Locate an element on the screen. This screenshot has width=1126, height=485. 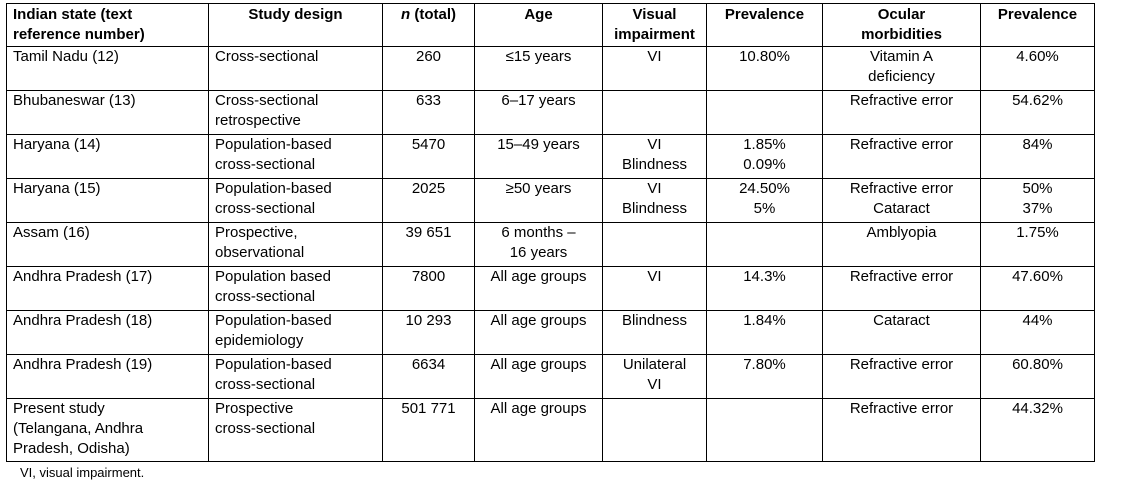
header-indian-state: Indian state (text reference number) is located at coordinates (107, 25).